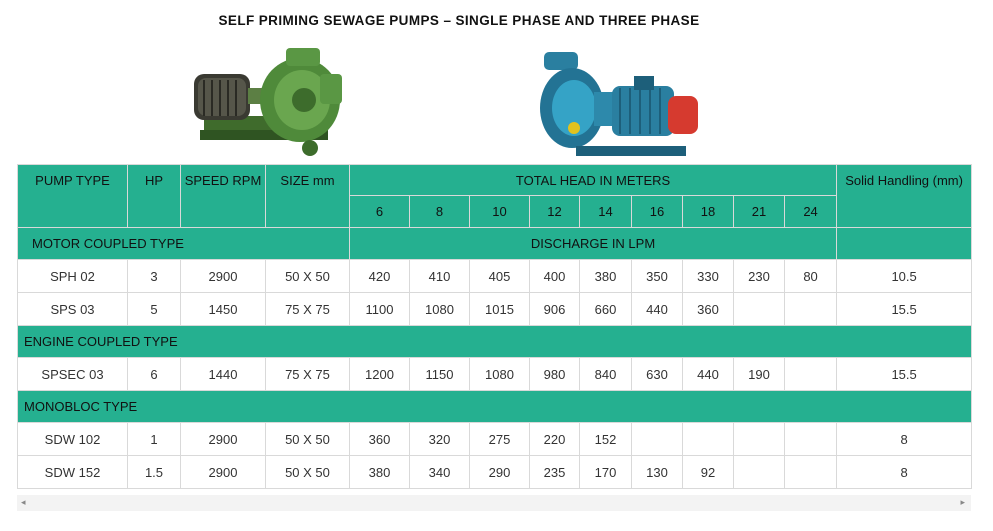  What do you see at coordinates (154, 196) in the screenshot?
I see `header-hp: HP` at bounding box center [154, 196].